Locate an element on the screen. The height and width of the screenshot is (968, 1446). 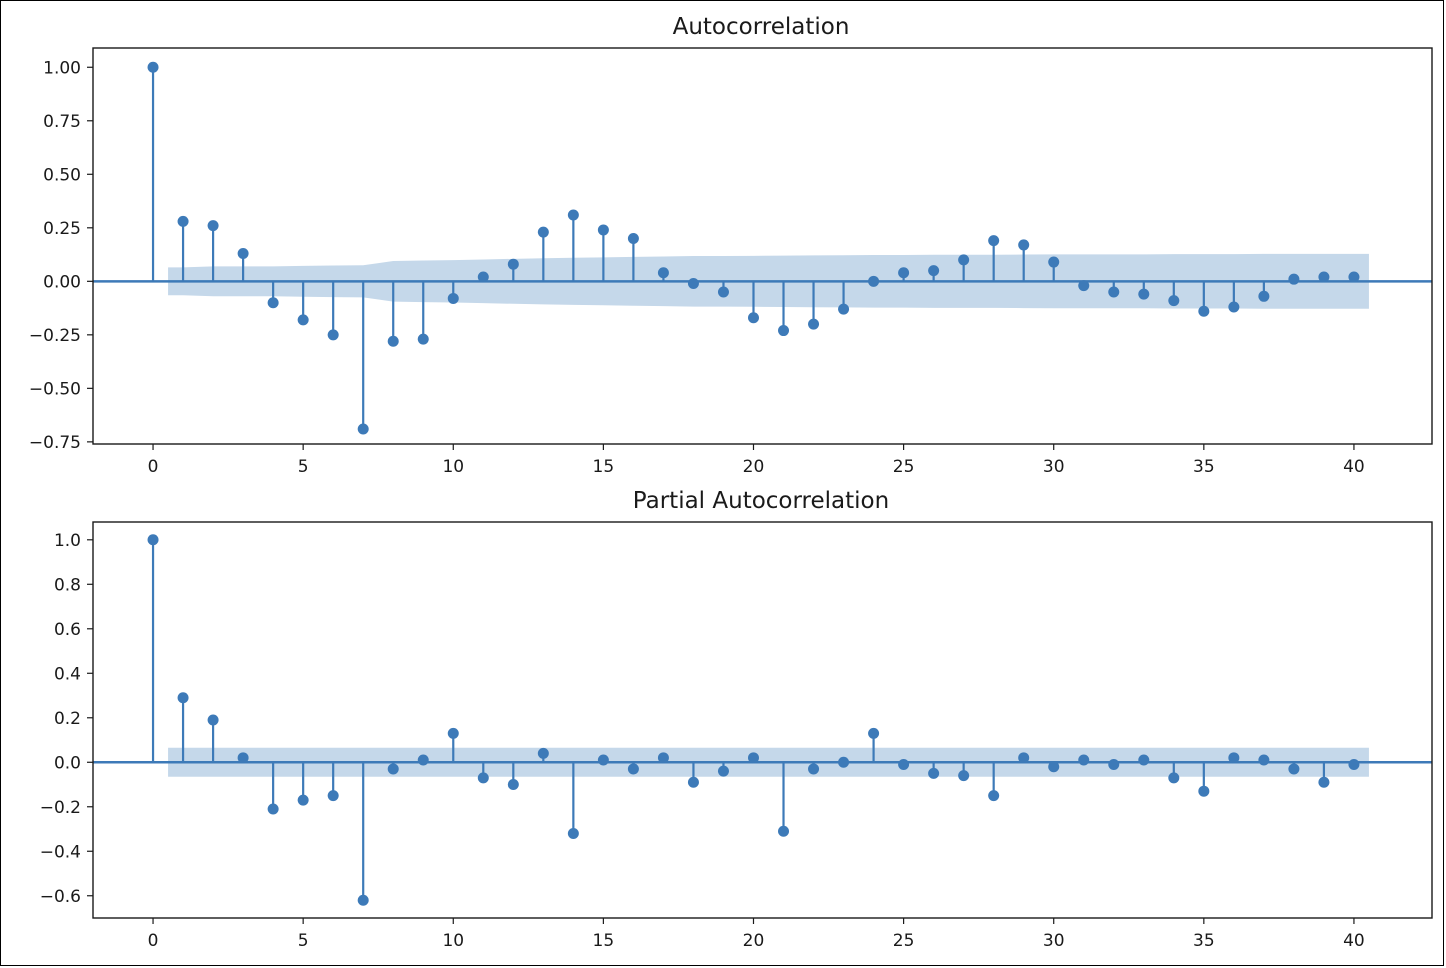
pacf-xtick-label-15: 15 is located at coordinates (604, 941).